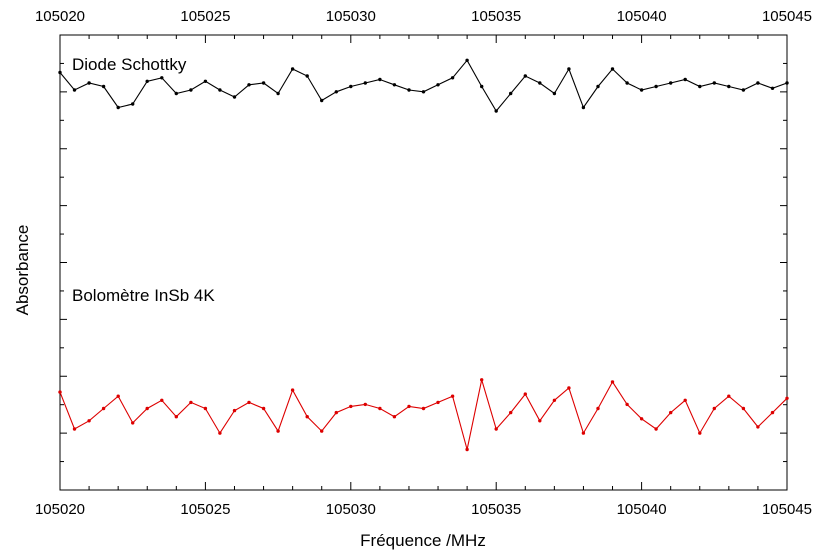  Describe the element at coordinates (22, 270) in the screenshot. I see `y-axis-title: Absorbance` at that location.